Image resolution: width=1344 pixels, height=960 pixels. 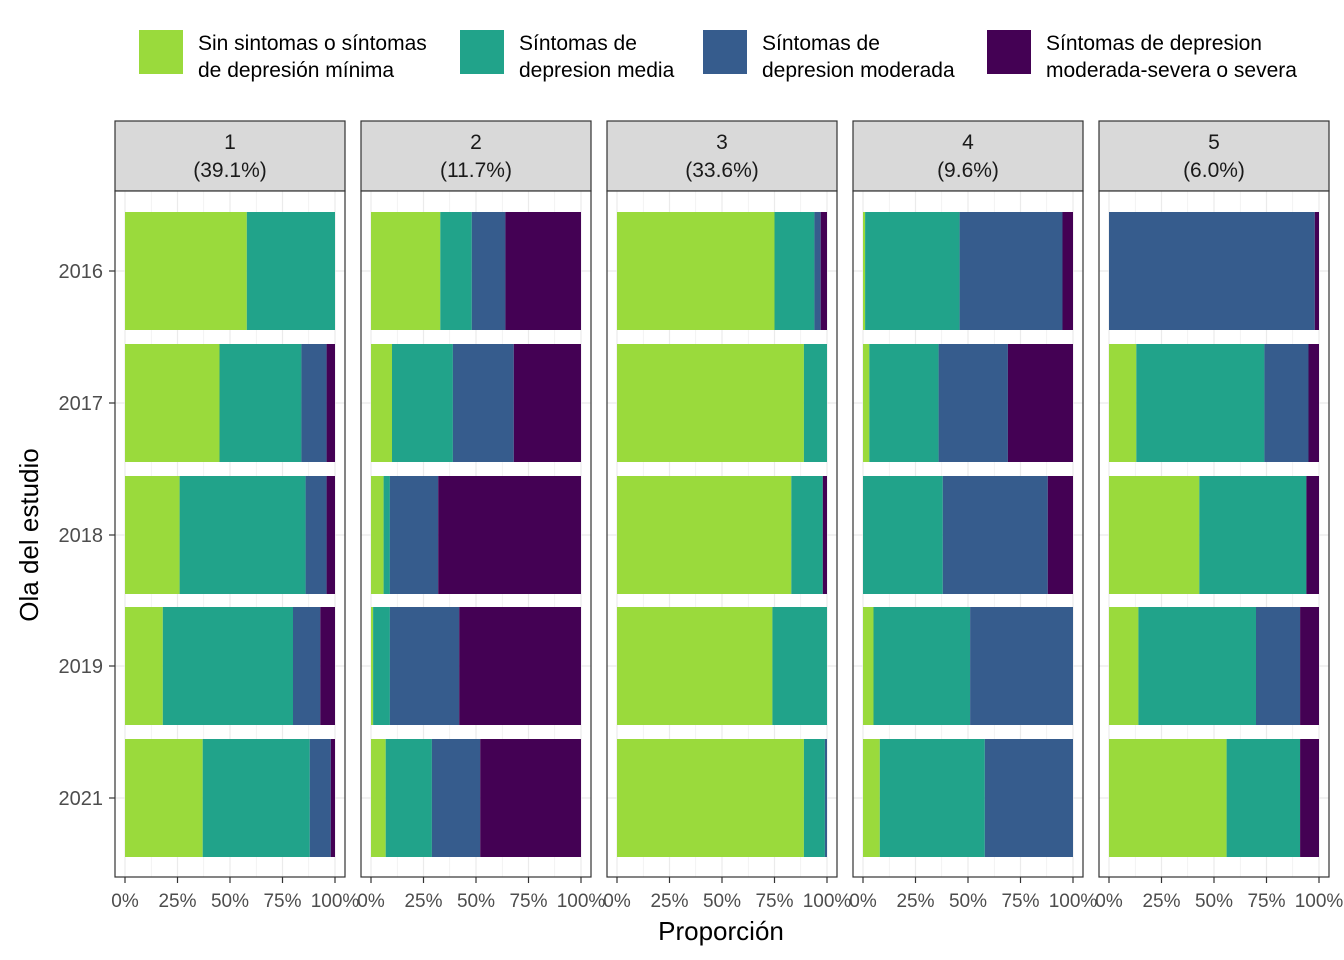 I want to click on y-tick-label: 2019, so click(x=81, y=667).